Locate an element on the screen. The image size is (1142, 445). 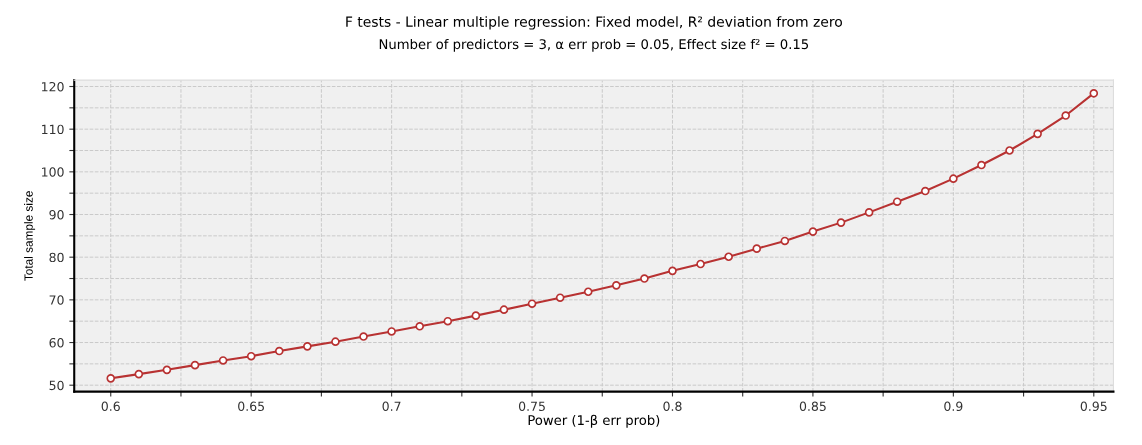
y-tick-label: 60 is located at coordinates (56, 343).